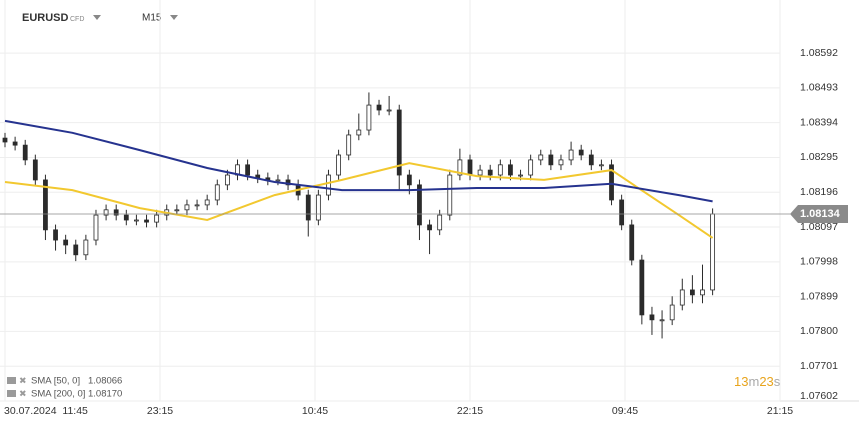 This screenshot has height=427, width=859. I want to click on y-tick-label: 1.07701, so click(819, 366).